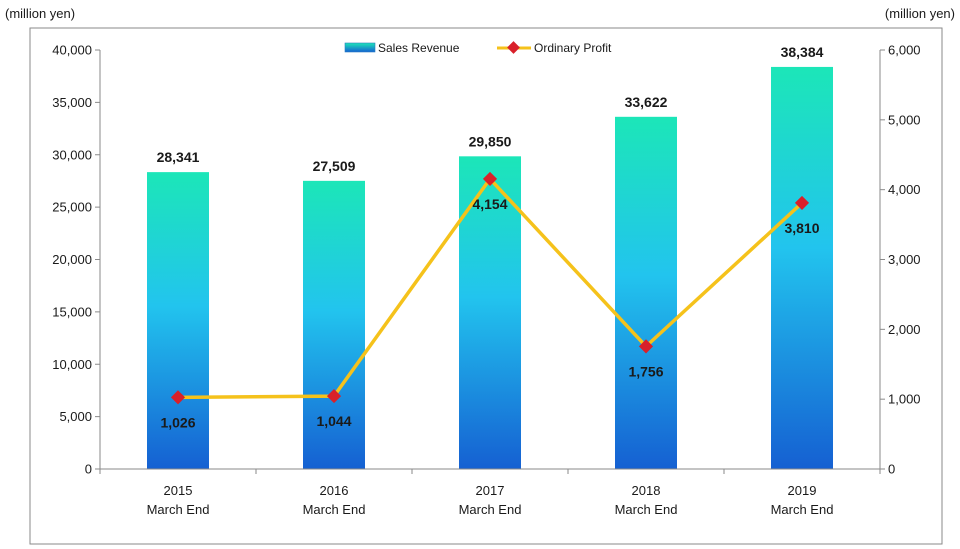 This screenshot has height=549, width=960. What do you see at coordinates (645, 371) in the screenshot?
I see `profit-value-label: 1,756` at bounding box center [645, 371].